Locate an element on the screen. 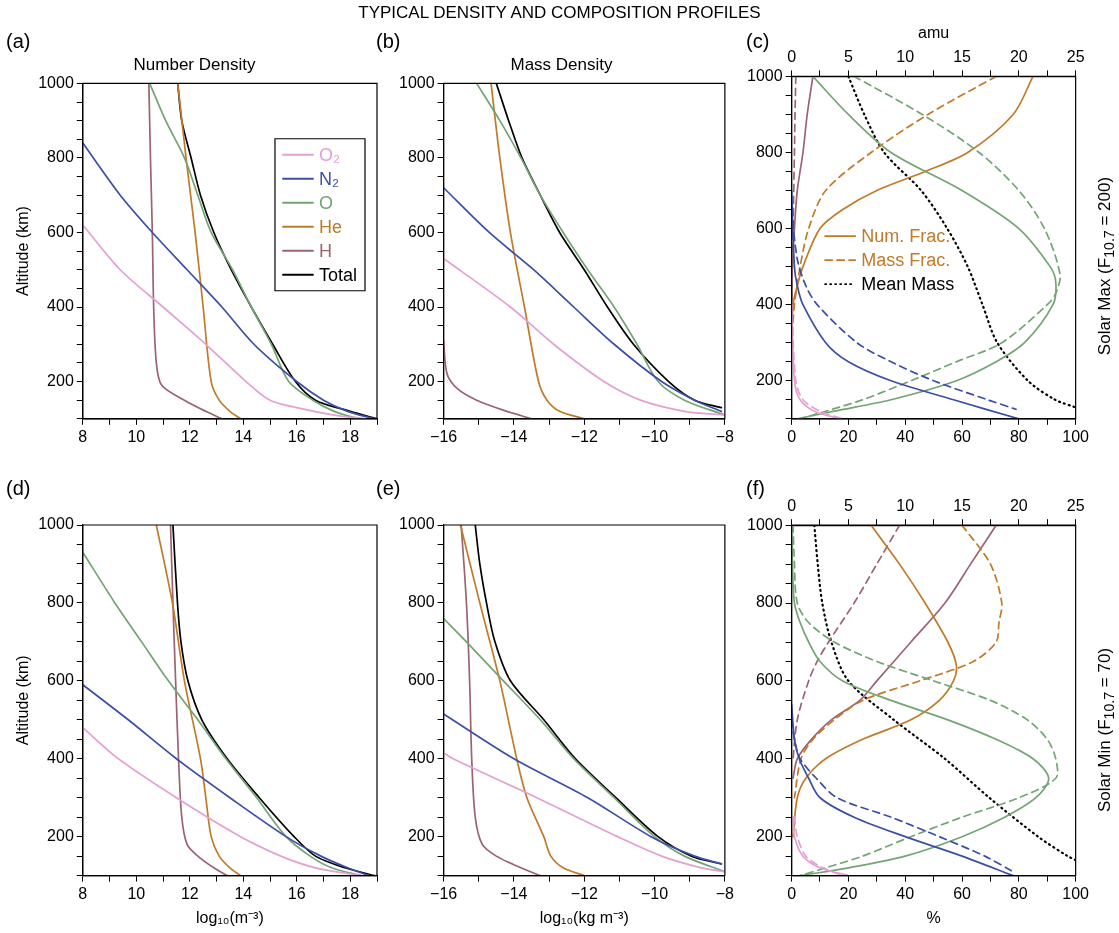  legend-label: Mean Mass is located at coordinates (908, 284).